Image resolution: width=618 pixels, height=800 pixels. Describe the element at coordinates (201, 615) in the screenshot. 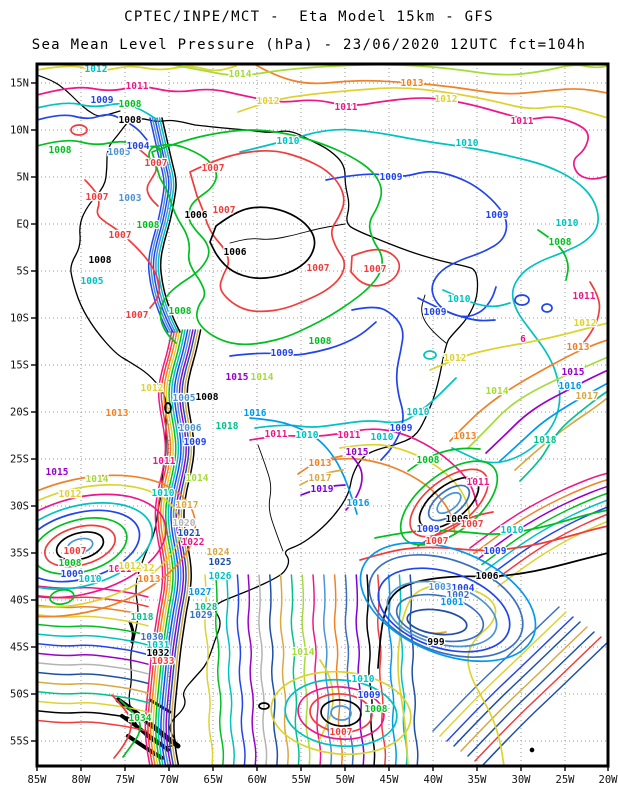

I see `contour-label: 1029` at that location.